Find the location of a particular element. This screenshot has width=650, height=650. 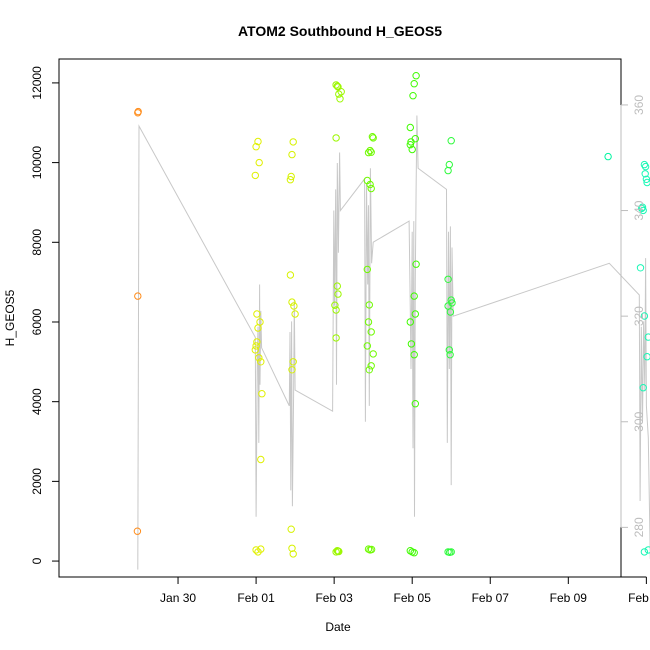

y-tick-label: 4000 is located at coordinates (37, 401).